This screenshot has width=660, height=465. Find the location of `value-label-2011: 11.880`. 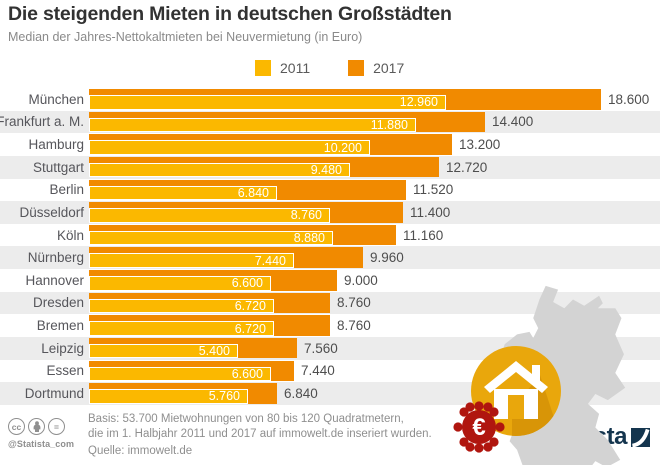

value-label-2011: 11.880 is located at coordinates (389, 124).